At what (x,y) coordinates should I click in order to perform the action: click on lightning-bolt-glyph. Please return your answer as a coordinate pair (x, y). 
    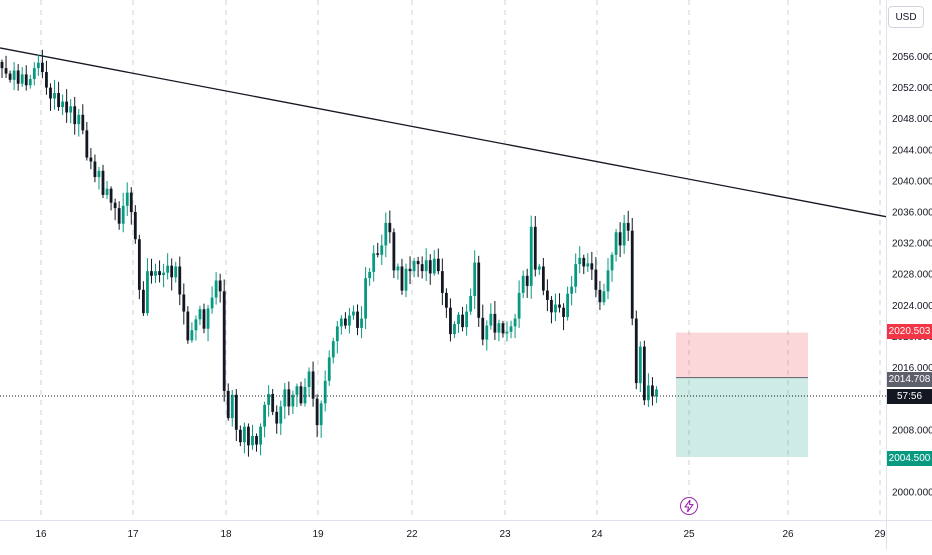
    Looking at the image, I should click on (689, 506).